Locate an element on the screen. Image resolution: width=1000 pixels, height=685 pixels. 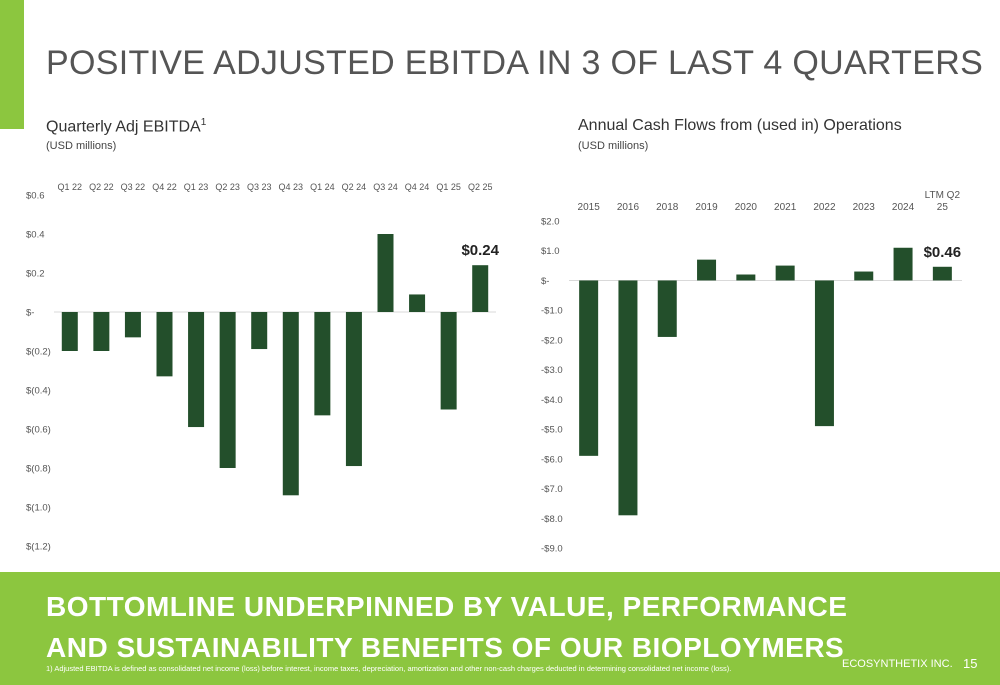
chart-1-y-tick-label: $(1.0) is located at coordinates (38, 508).